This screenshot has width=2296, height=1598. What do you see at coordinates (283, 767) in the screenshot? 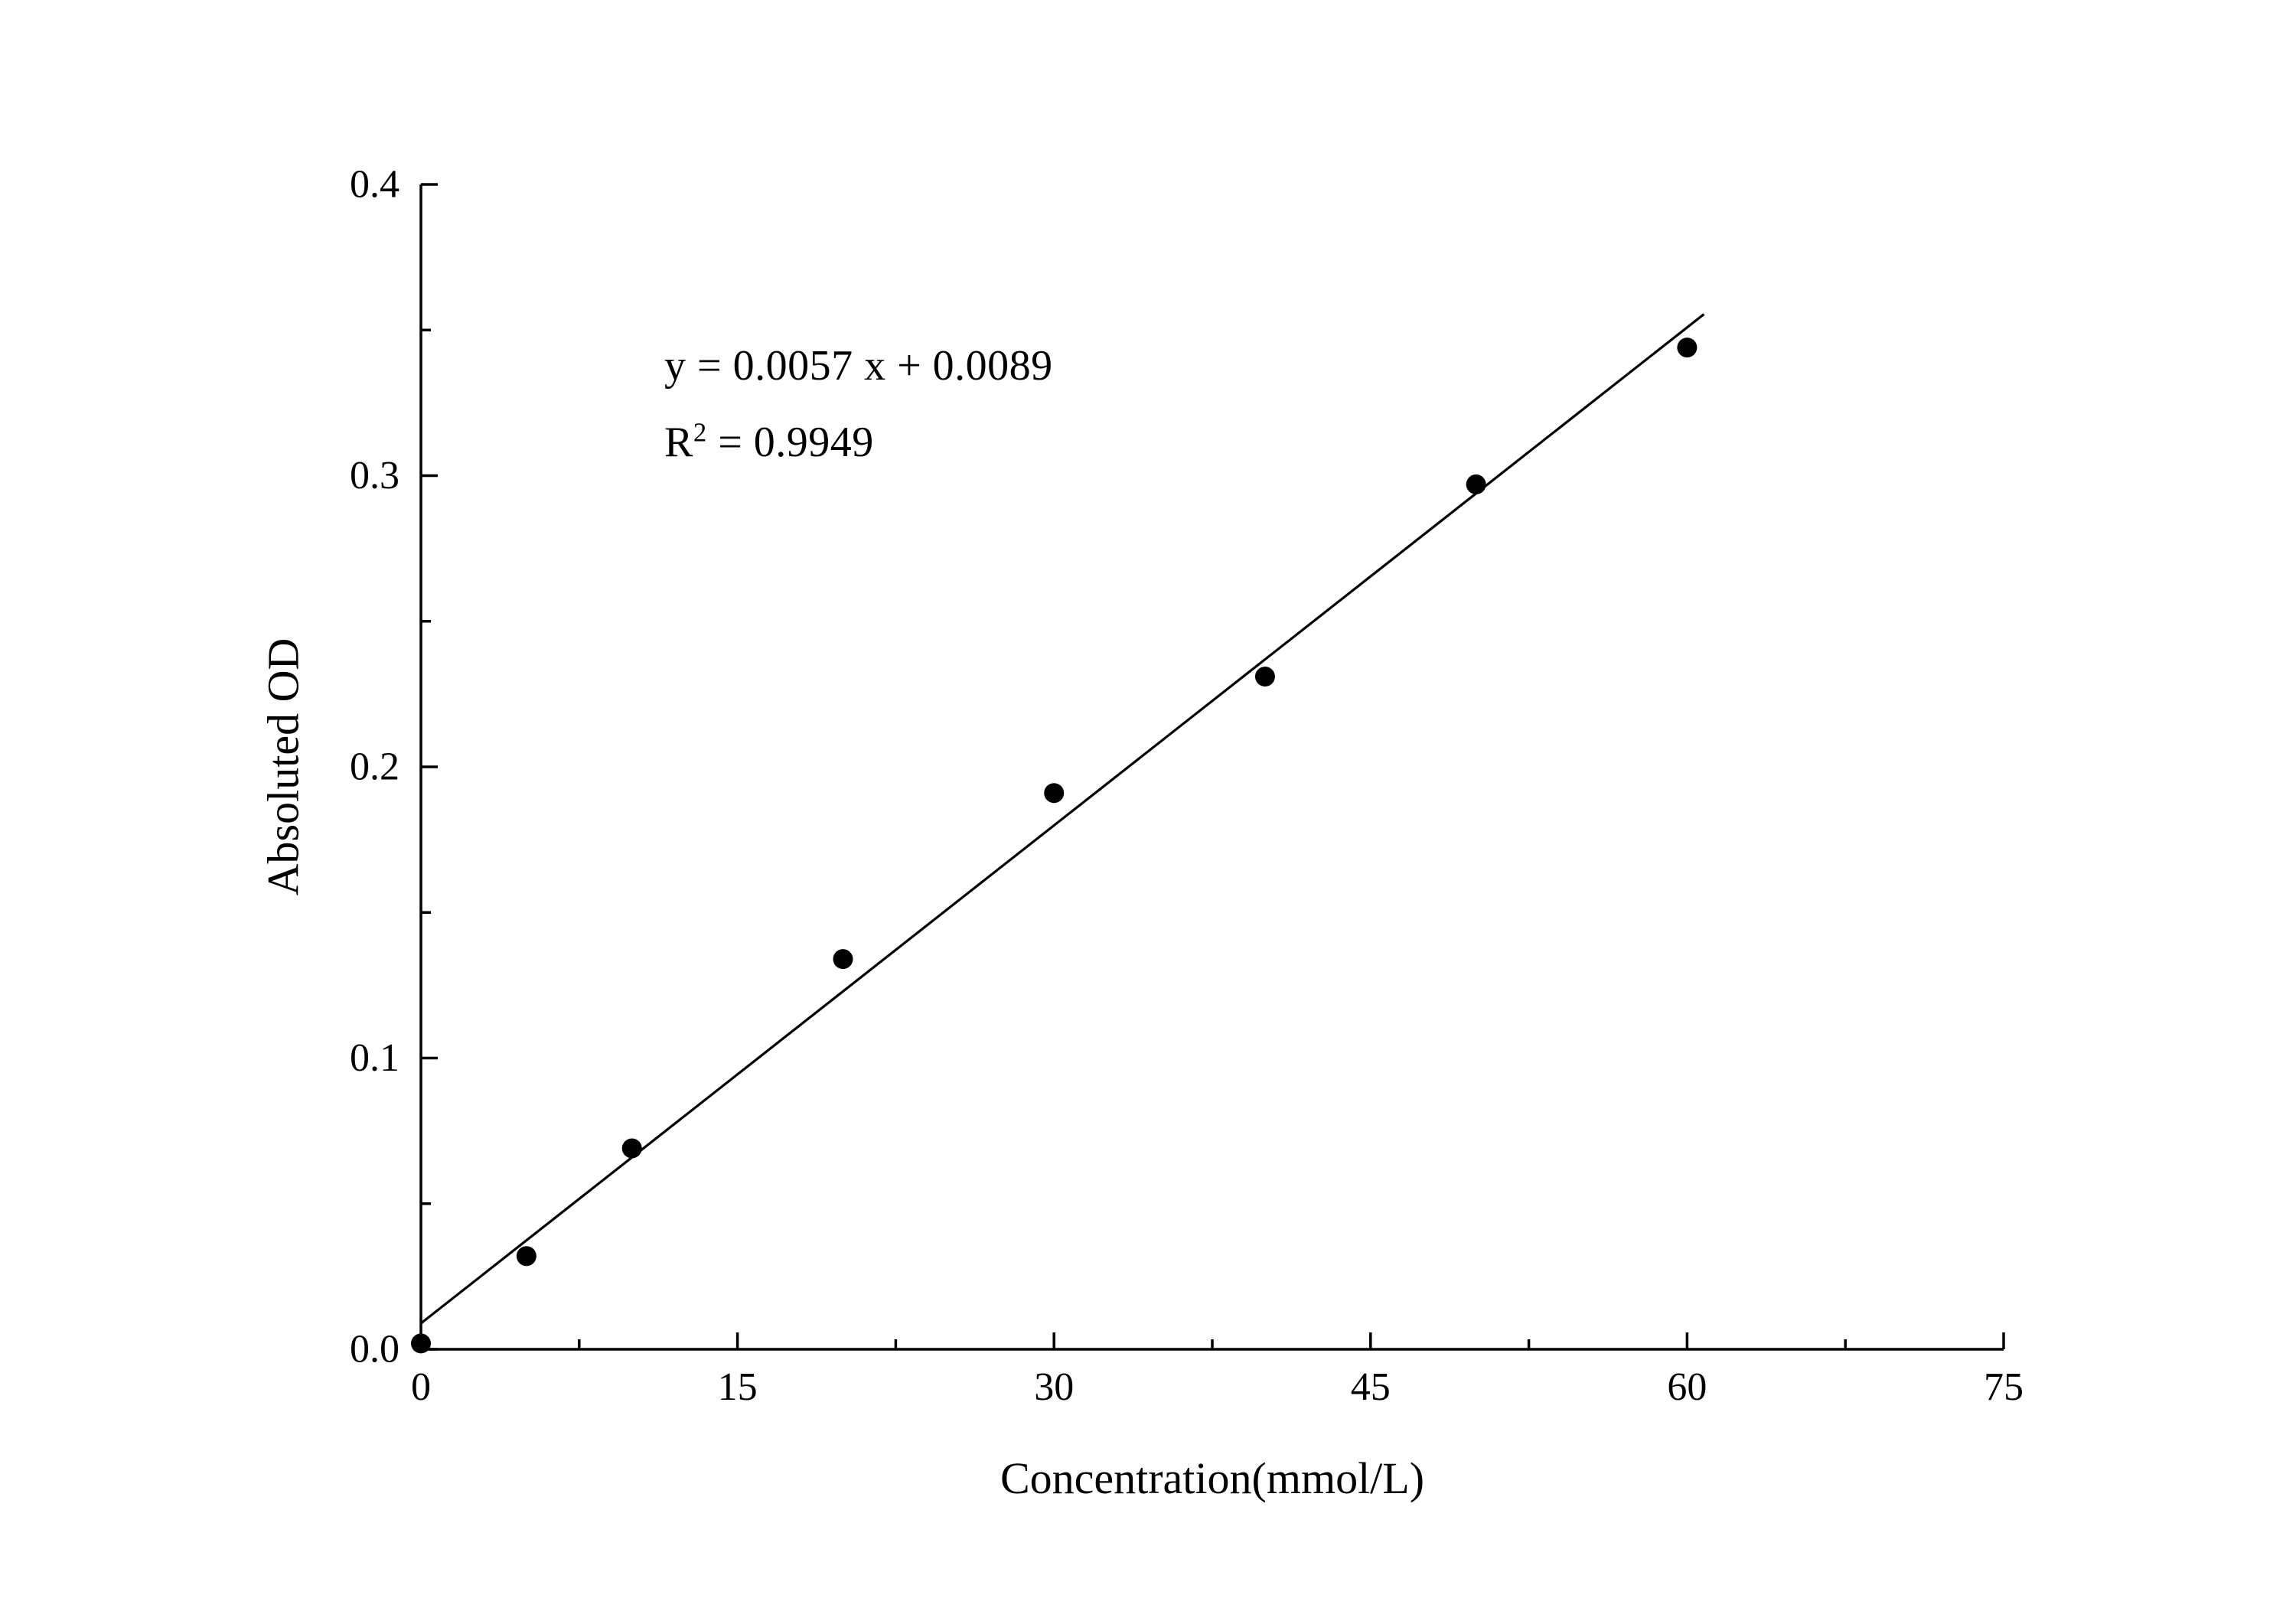
I see `y-axis-title: Absoluted OD` at bounding box center [283, 767].